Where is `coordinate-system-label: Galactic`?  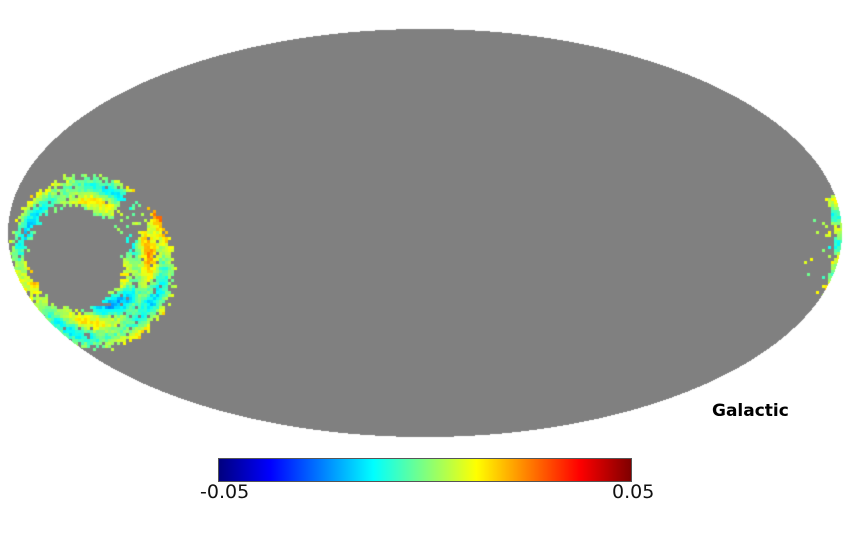 coordinate-system-label: Galactic is located at coordinates (750, 411).